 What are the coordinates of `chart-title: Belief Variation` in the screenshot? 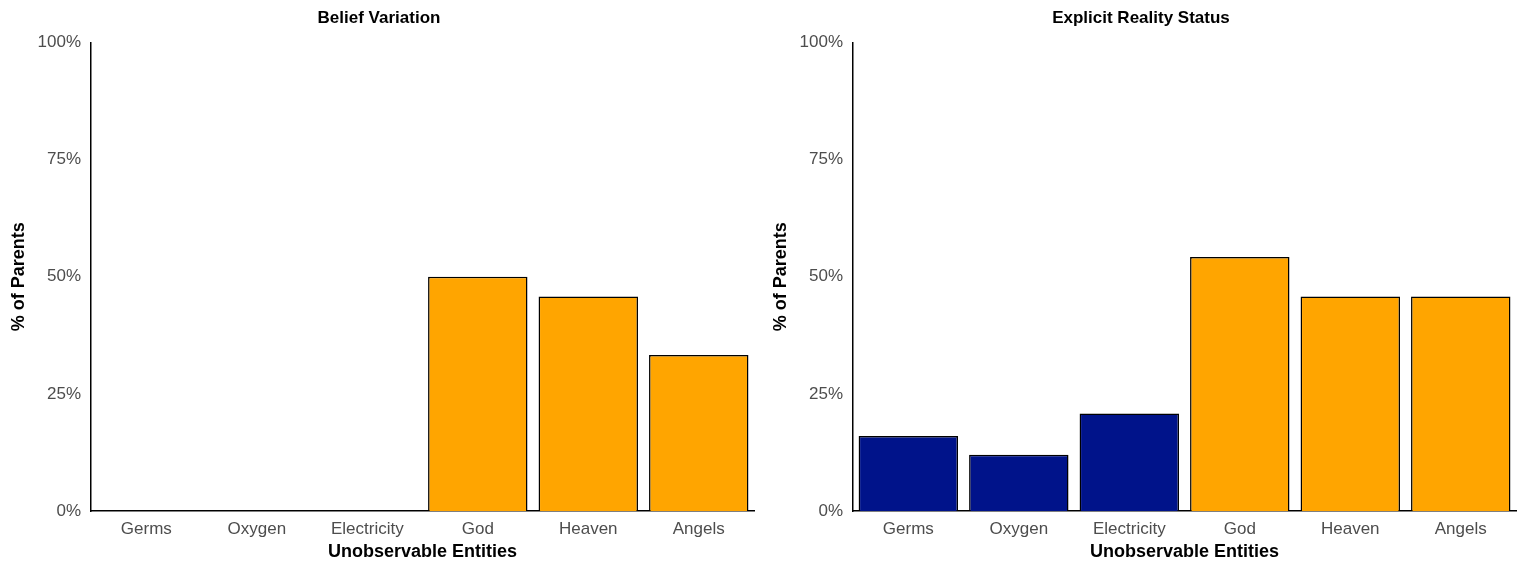 It's located at (379, 17).